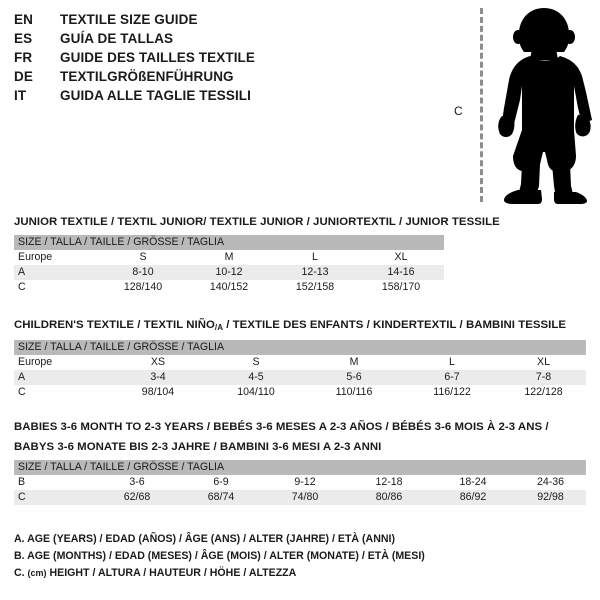 The width and height of the screenshot is (600, 600). Describe the element at coordinates (158, 362) in the screenshot. I see `children-cell: XS` at that location.